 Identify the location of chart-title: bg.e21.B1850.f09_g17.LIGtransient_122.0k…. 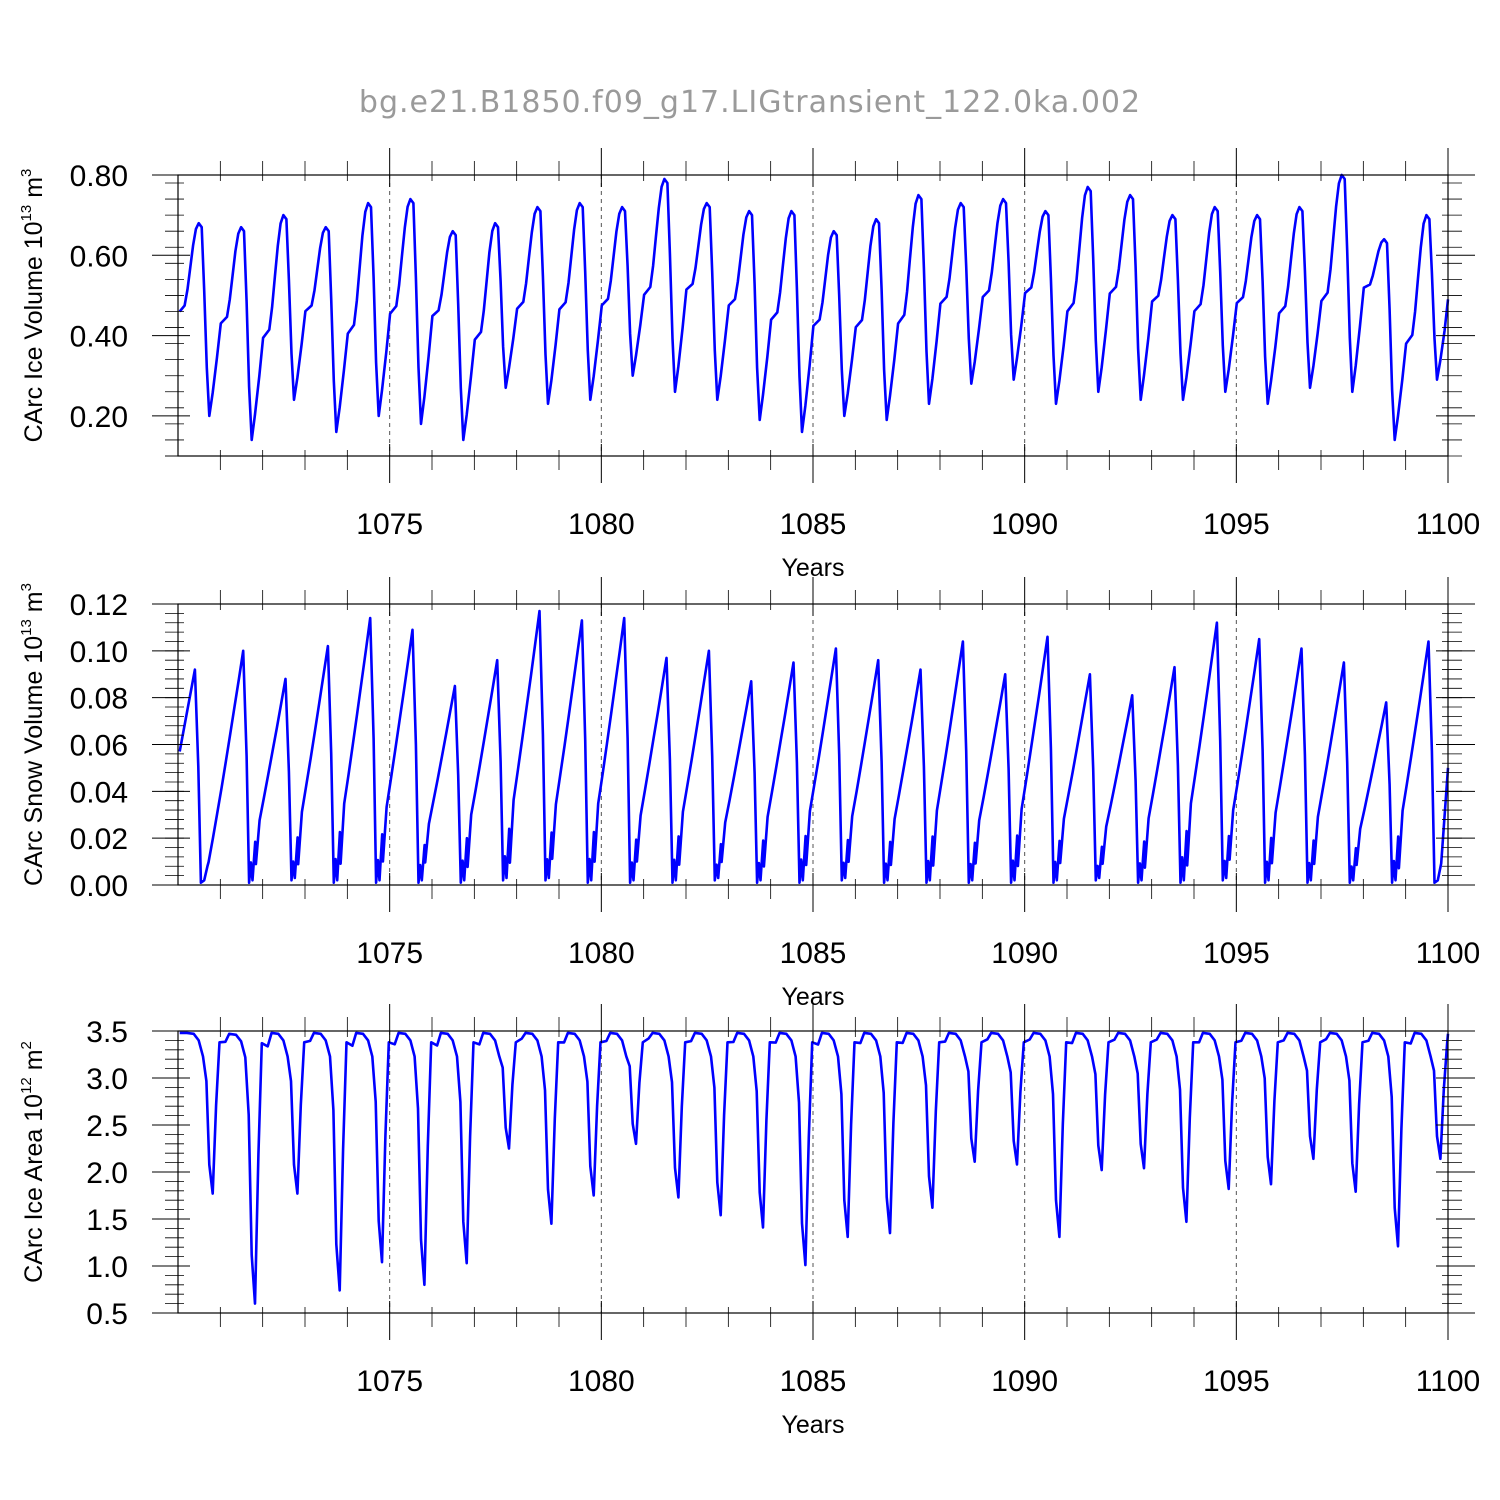
(750, 102).